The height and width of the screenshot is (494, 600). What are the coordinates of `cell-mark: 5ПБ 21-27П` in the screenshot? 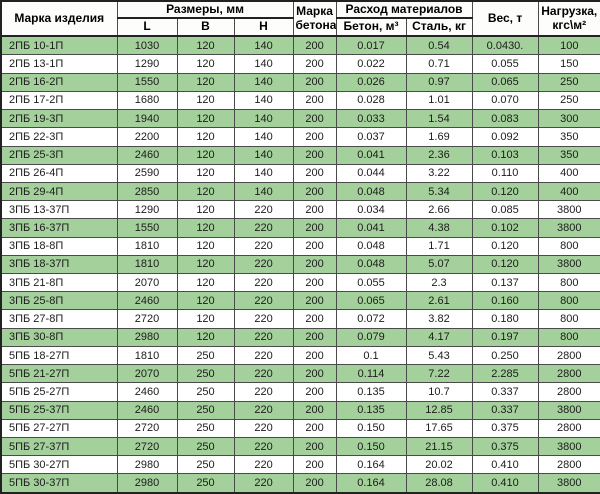 It's located at (59, 374).